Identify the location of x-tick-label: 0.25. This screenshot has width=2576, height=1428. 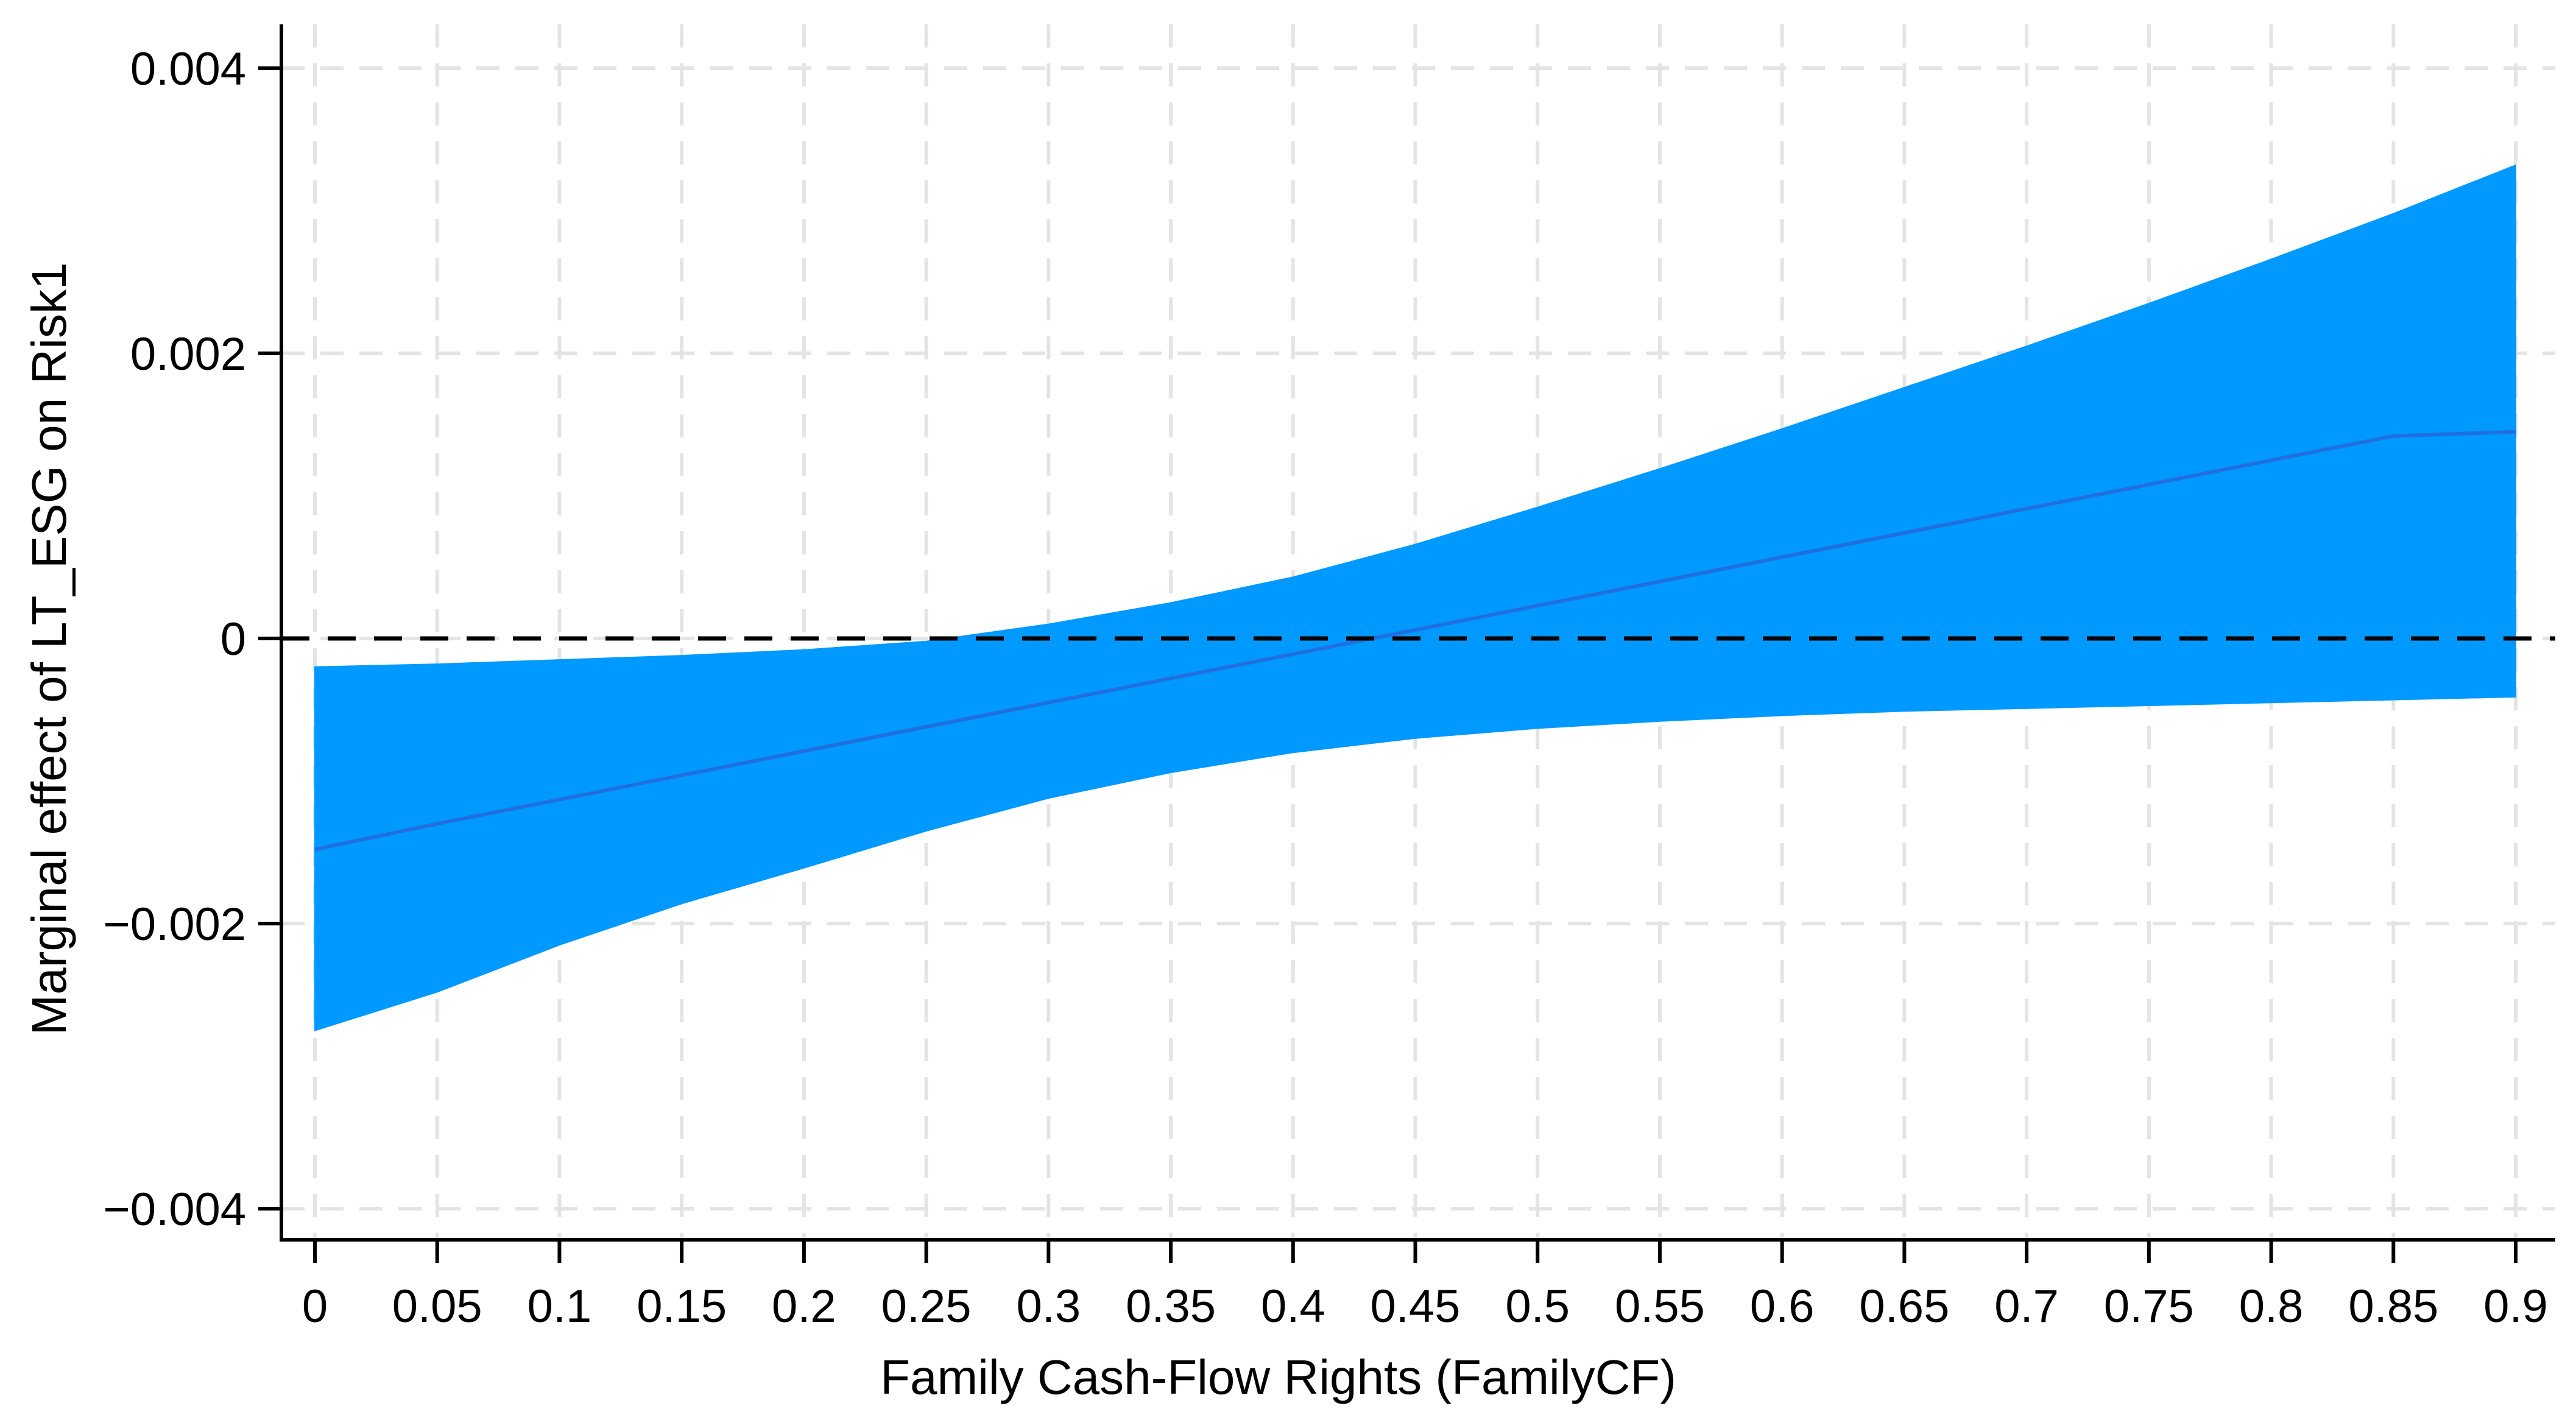
(926, 1306).